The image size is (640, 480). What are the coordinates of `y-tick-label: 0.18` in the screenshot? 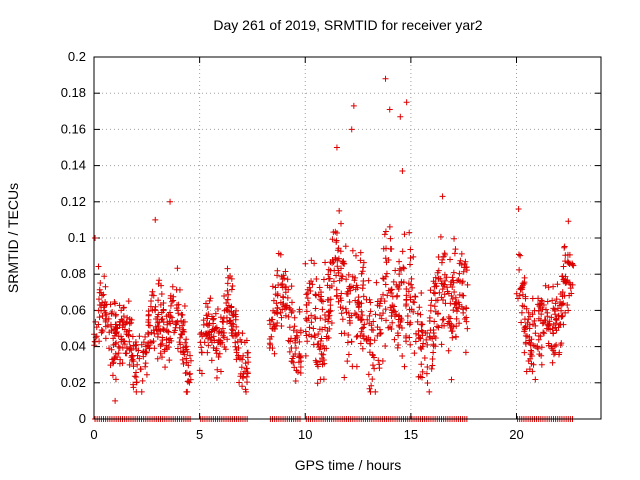 It's located at (73, 92).